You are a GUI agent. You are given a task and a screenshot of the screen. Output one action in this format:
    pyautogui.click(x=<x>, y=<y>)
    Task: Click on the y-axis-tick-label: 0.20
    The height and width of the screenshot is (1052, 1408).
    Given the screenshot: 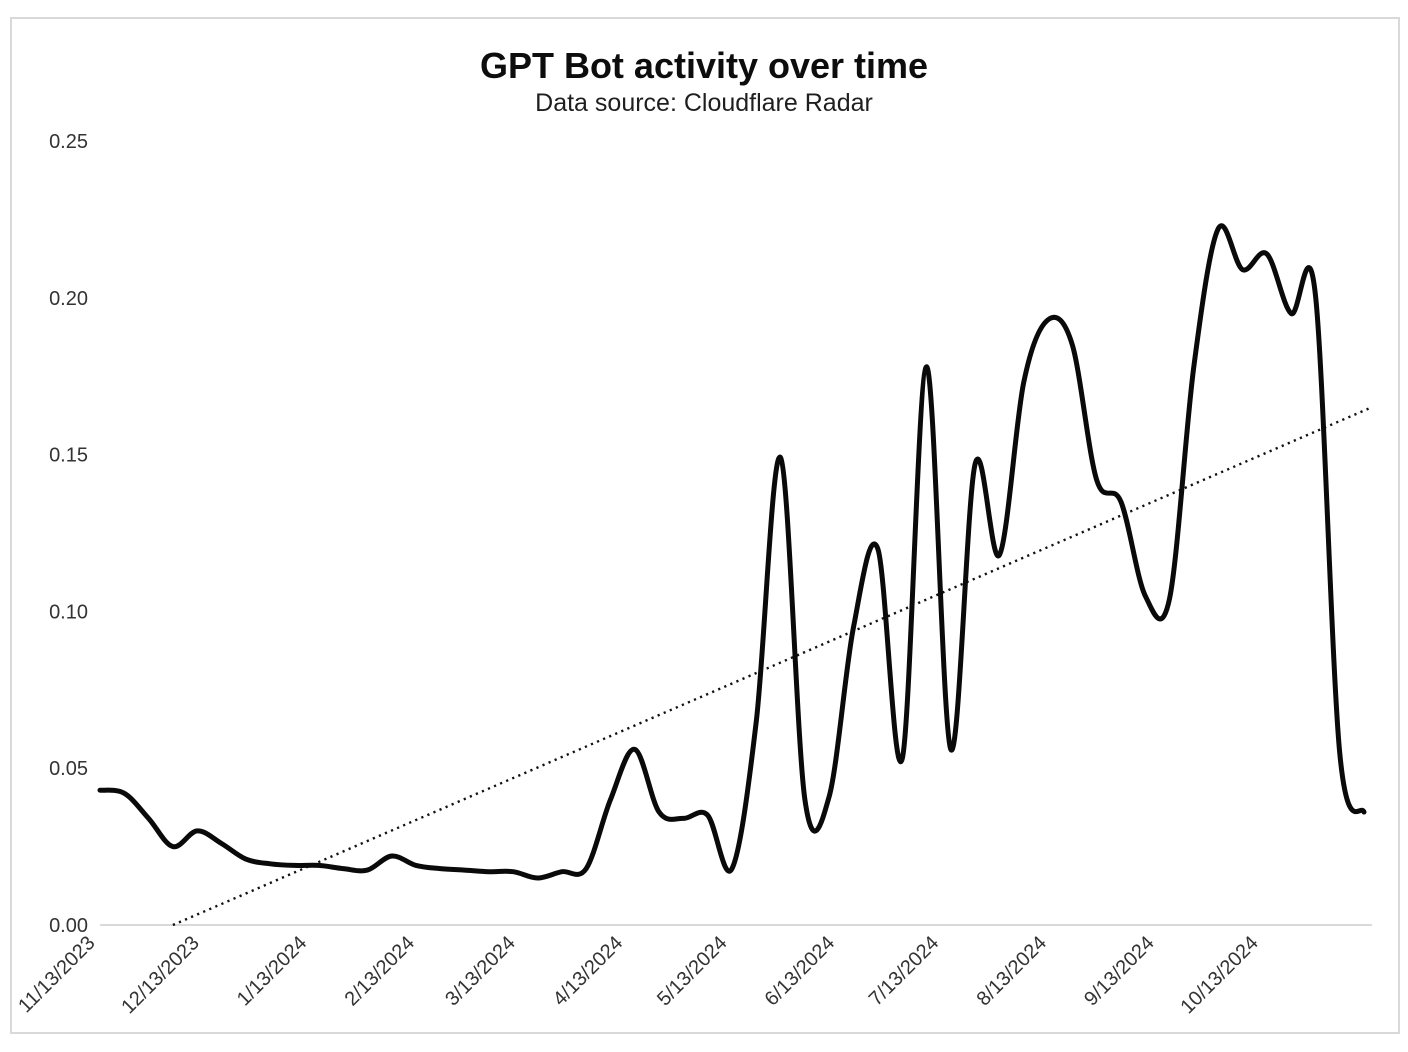 What is the action you would take?
    pyautogui.click(x=68, y=299)
    